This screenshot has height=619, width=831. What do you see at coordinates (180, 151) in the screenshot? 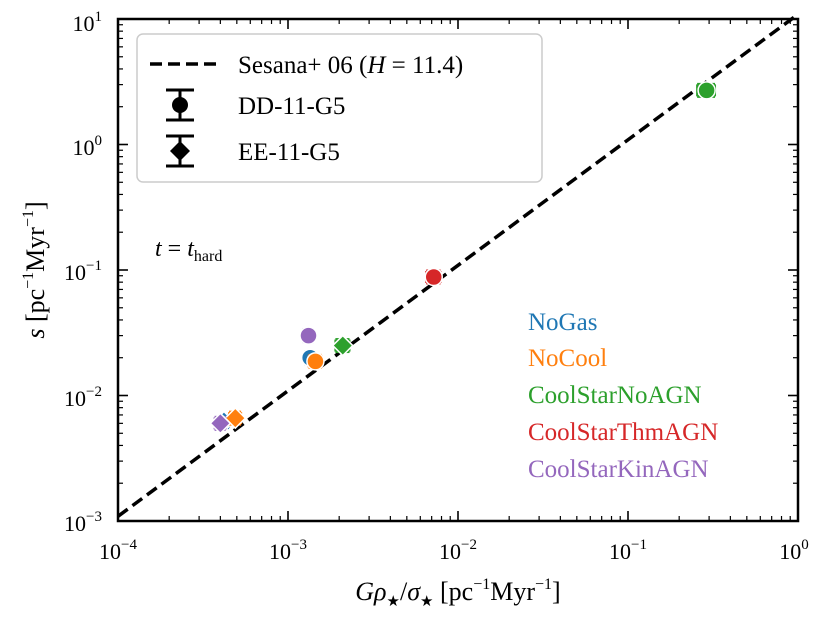
I see `legend-diamond-swatch` at bounding box center [180, 151].